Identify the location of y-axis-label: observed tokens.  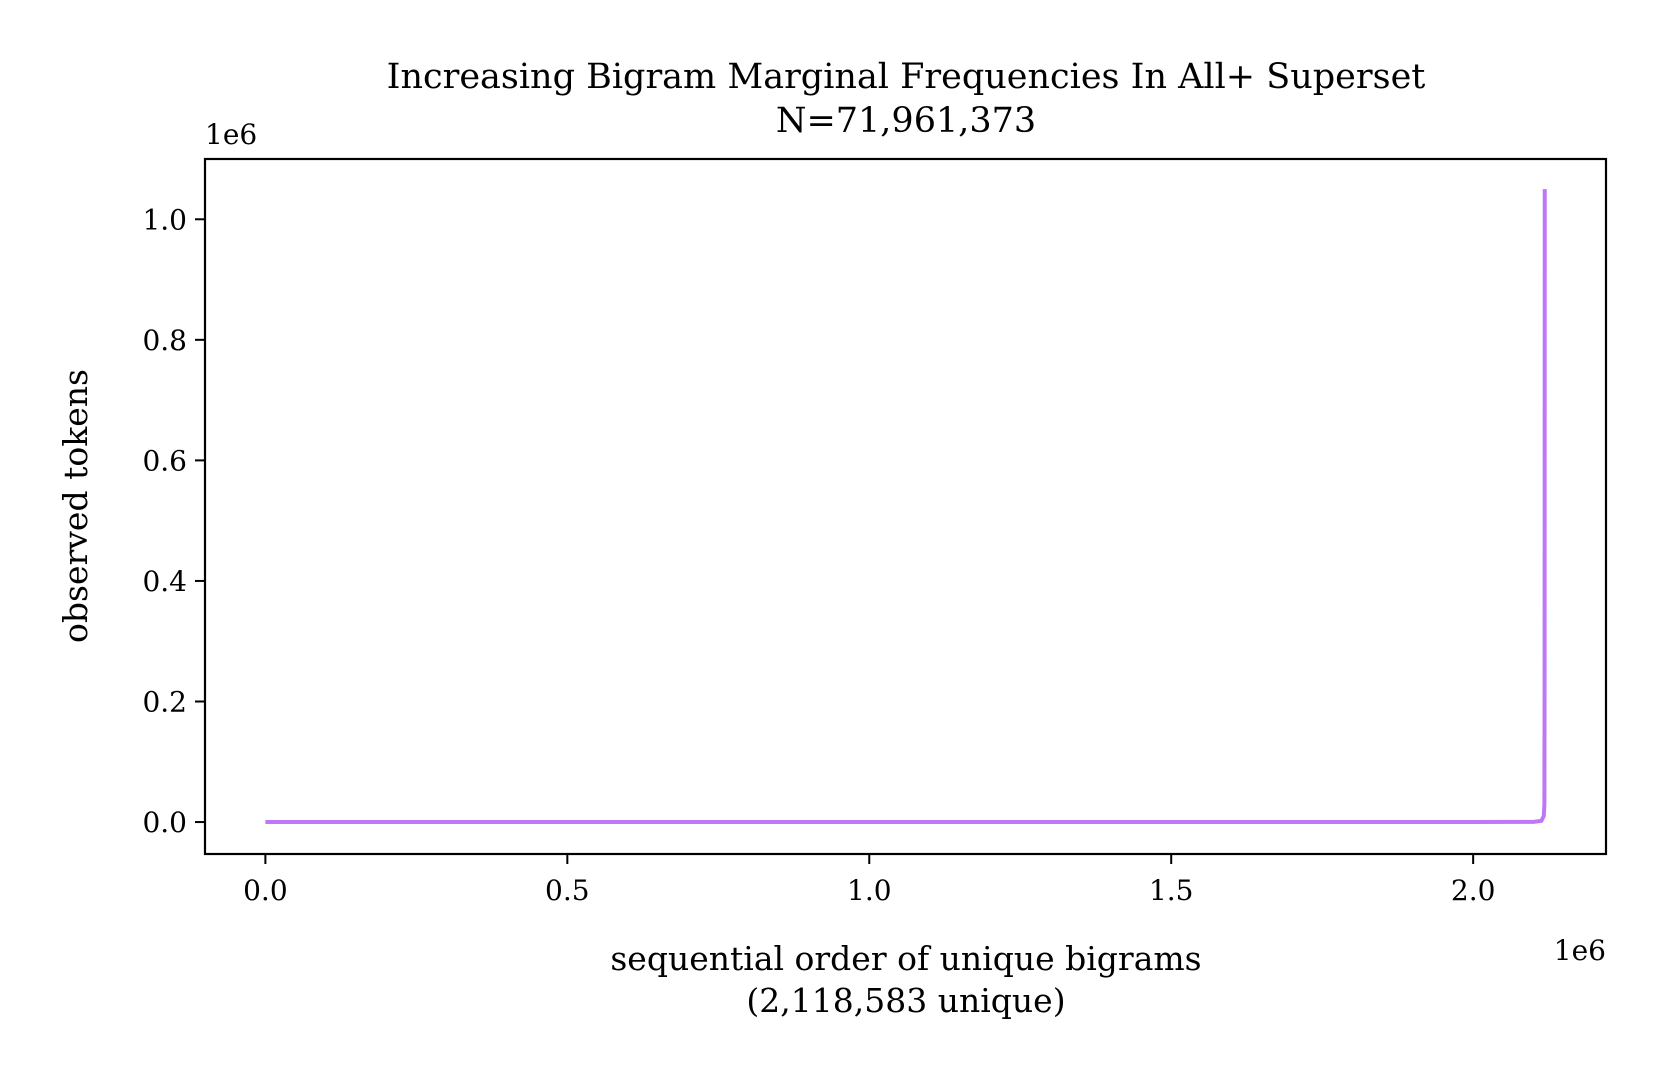
(75, 506).